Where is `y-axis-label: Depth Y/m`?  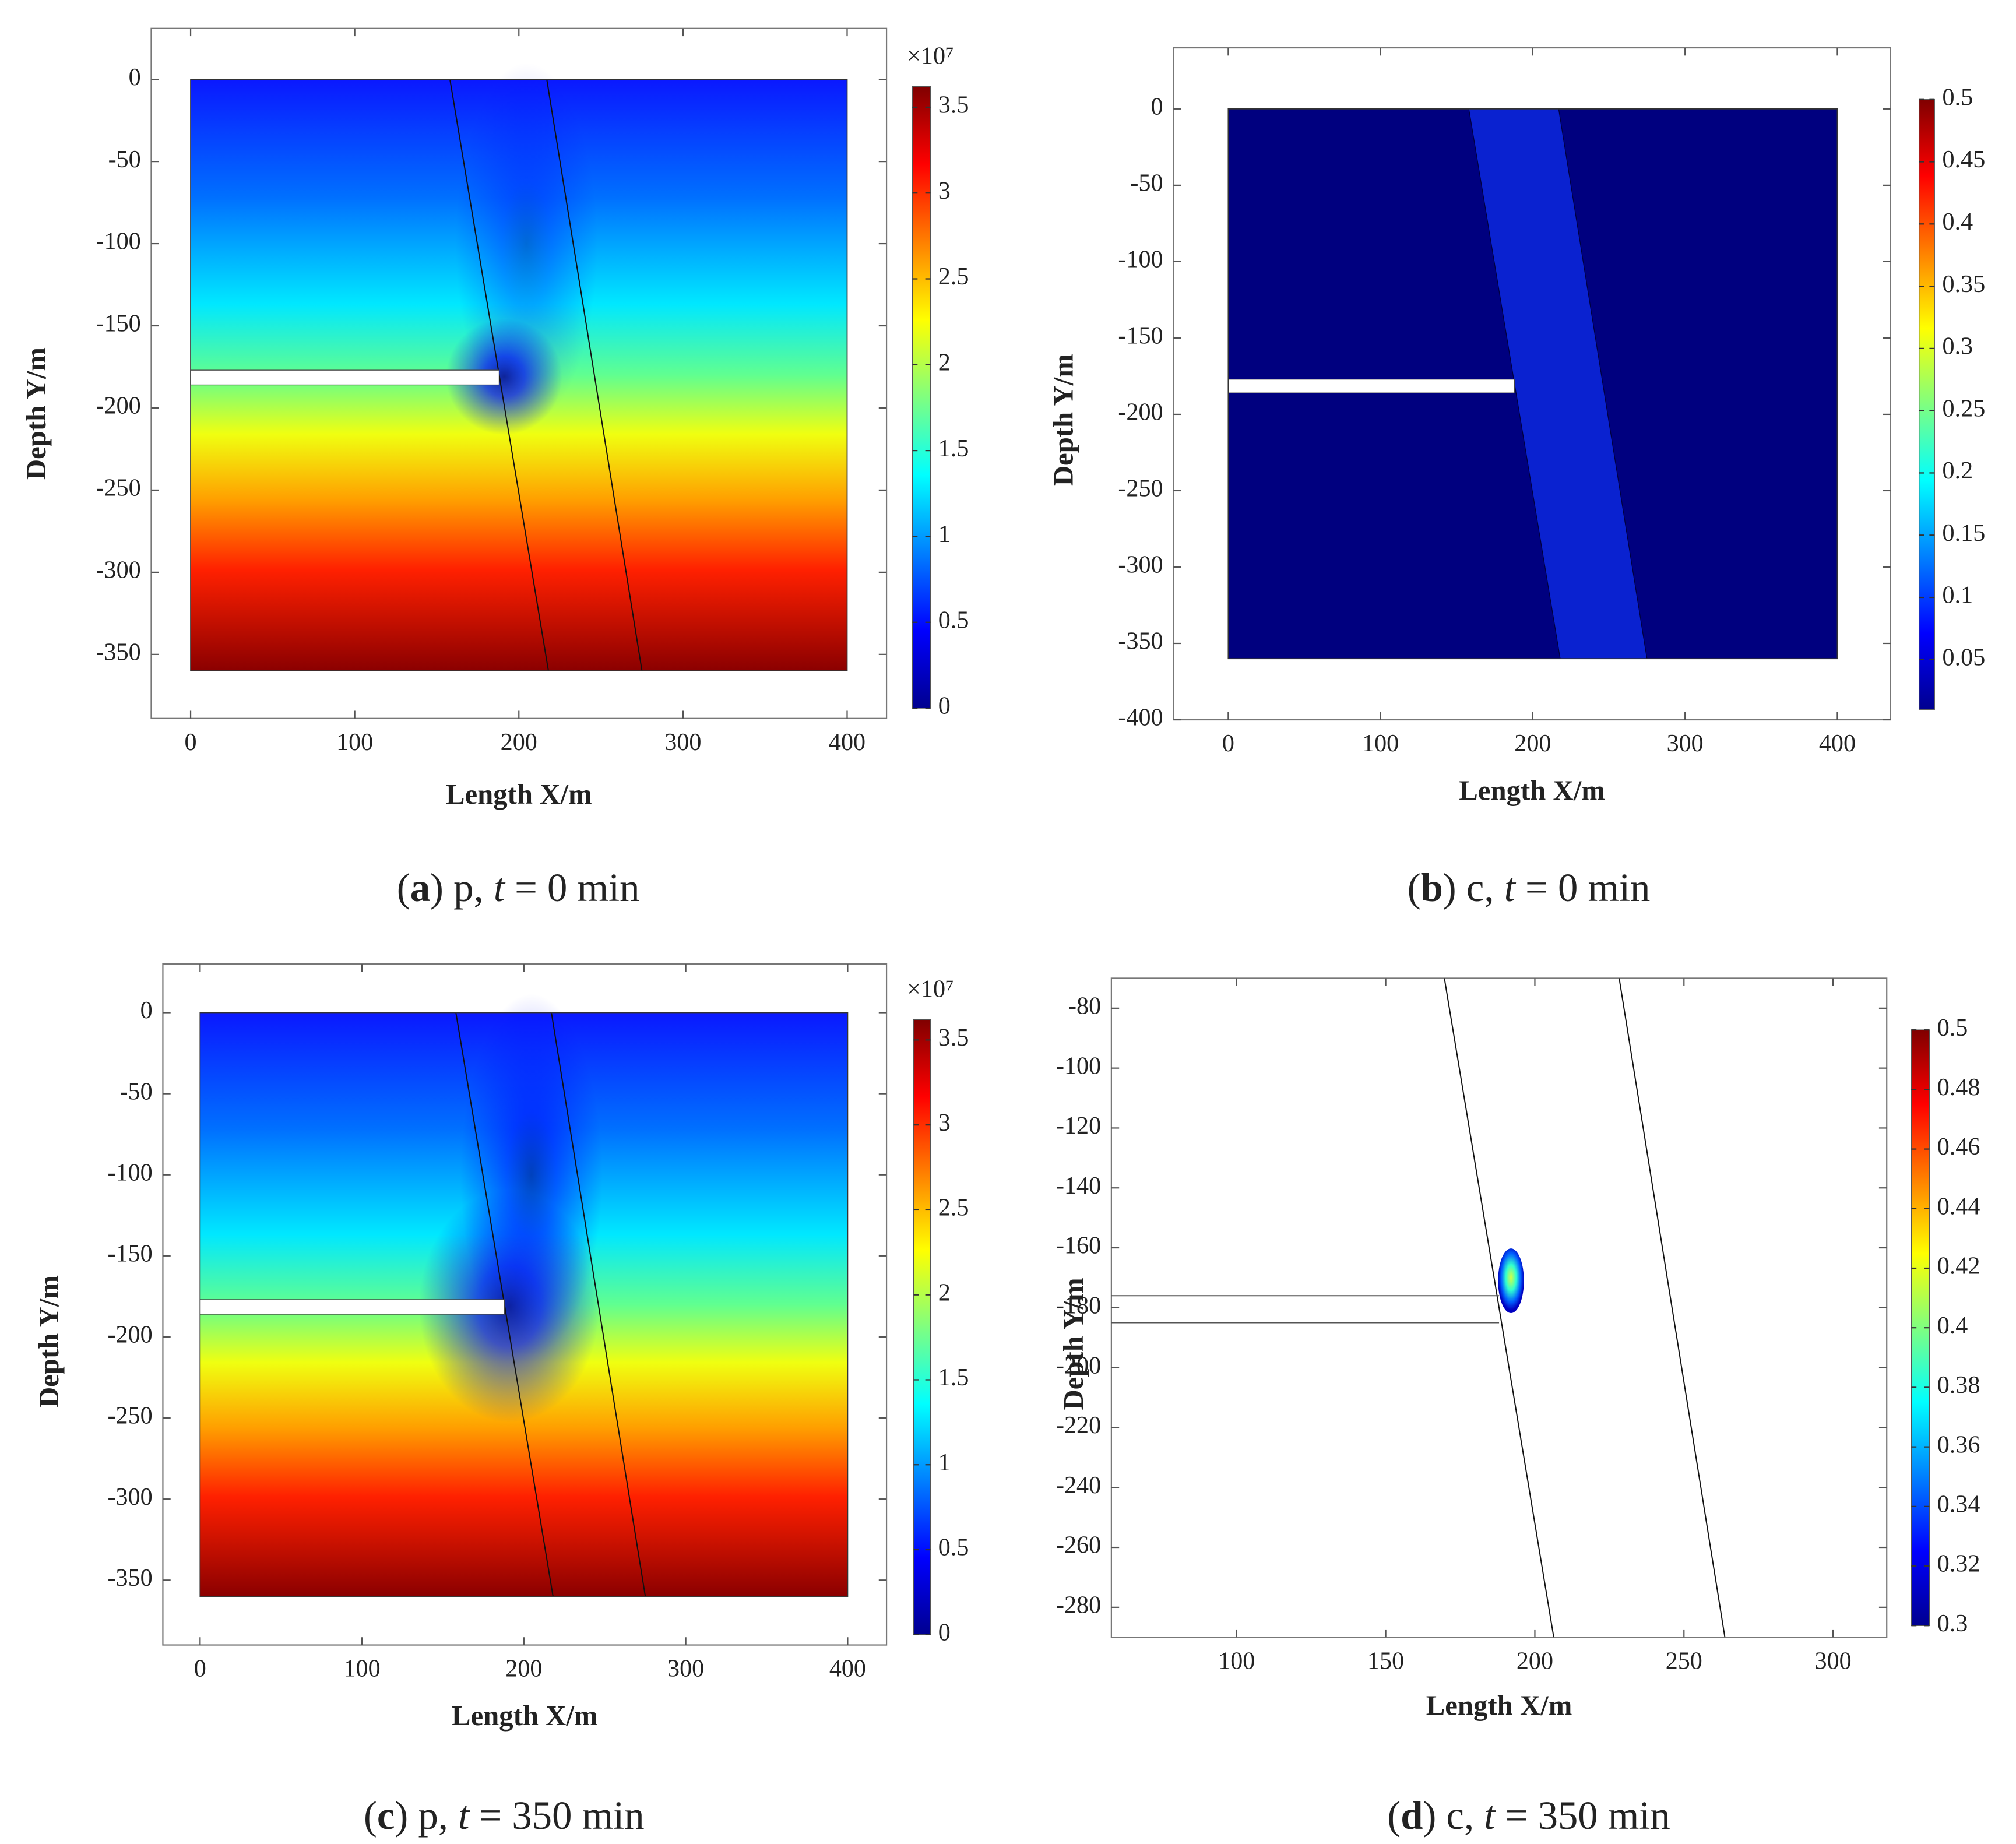
y-axis-label: Depth Y/m is located at coordinates (1073, 1344).